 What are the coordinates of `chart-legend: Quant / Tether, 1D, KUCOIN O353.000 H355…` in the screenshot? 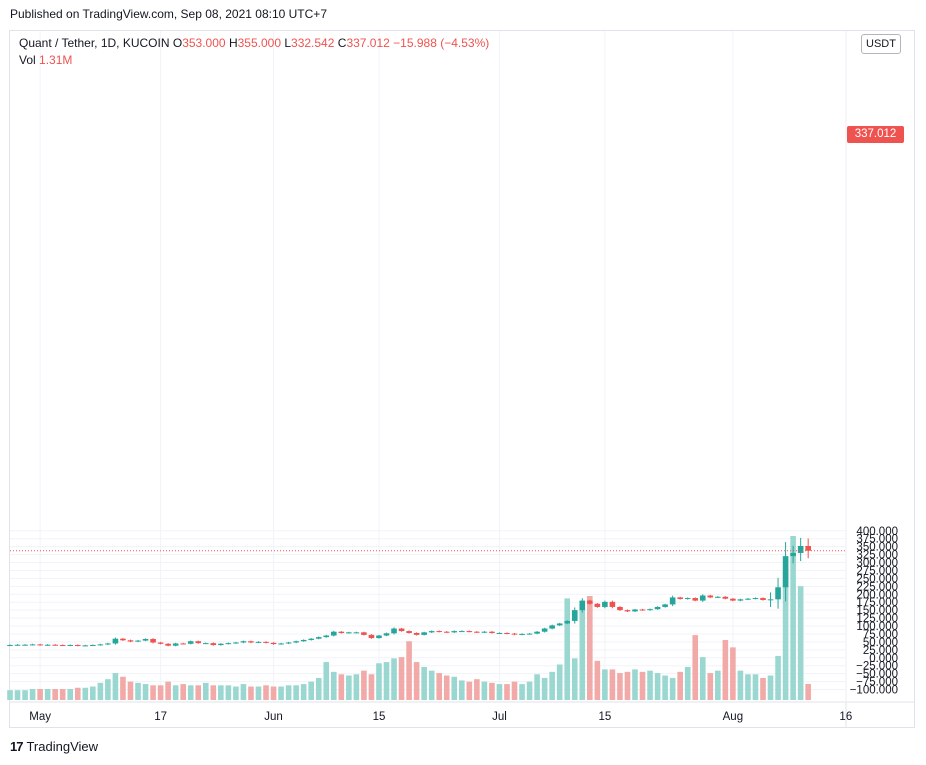 It's located at (254, 52).